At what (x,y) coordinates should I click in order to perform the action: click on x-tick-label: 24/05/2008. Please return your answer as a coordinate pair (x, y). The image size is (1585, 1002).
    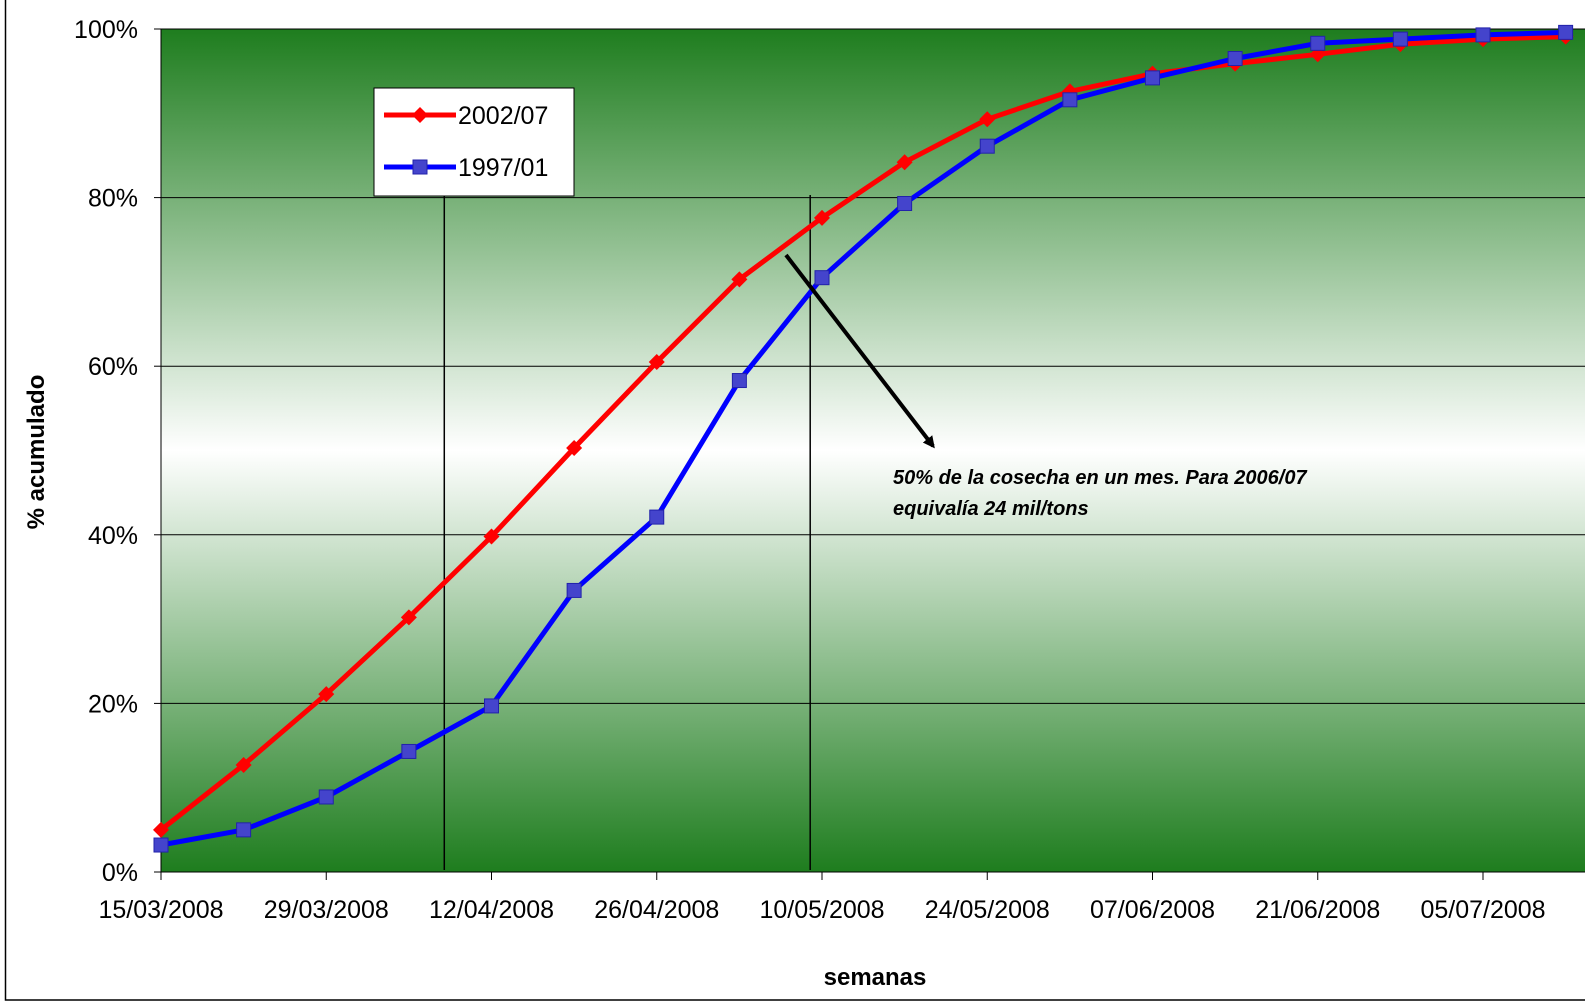
    Looking at the image, I should click on (987, 910).